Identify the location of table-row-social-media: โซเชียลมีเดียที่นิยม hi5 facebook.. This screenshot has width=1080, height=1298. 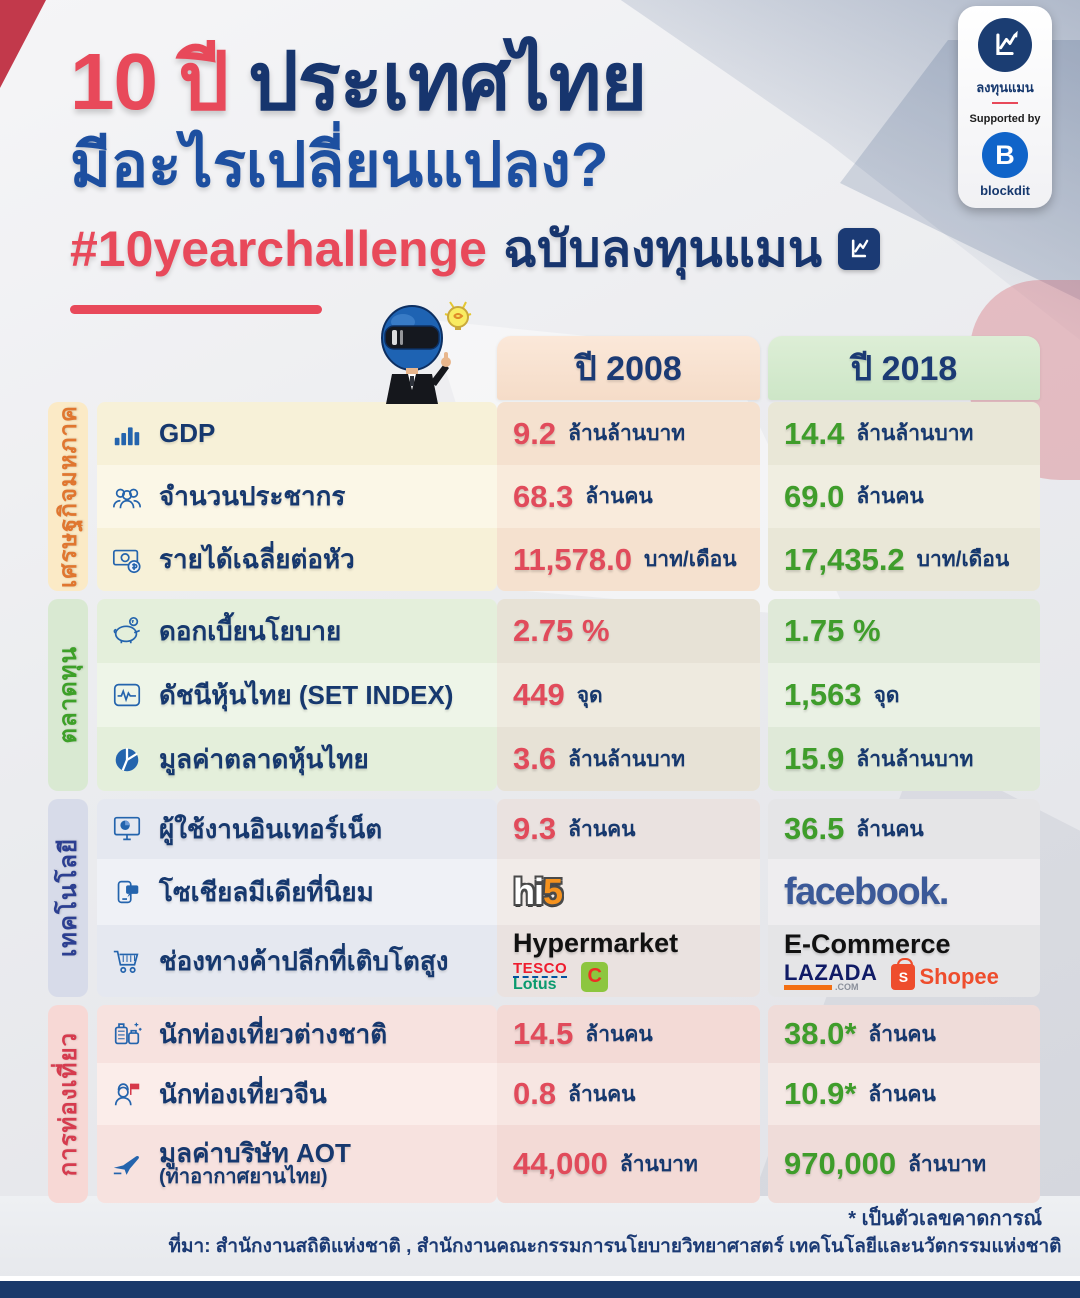
(568, 892).